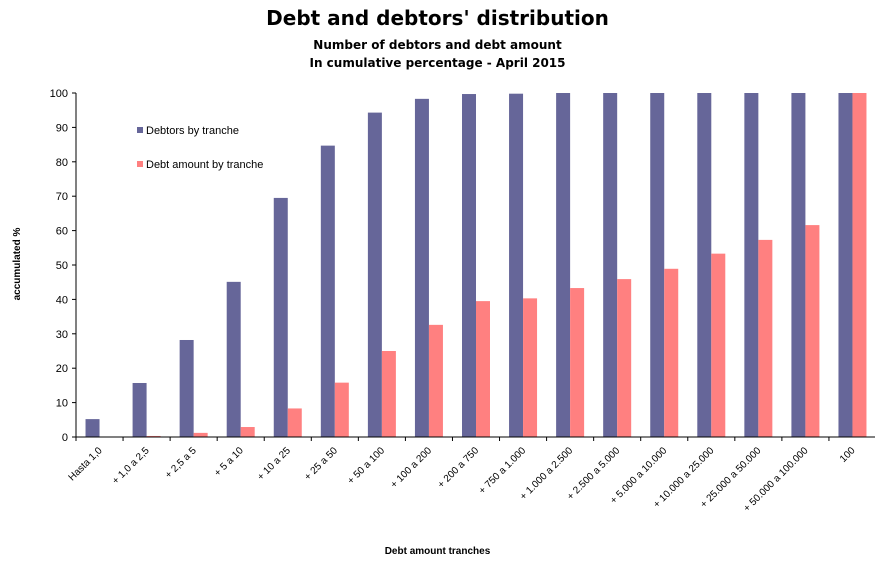 The height and width of the screenshot is (569, 875). Describe the element at coordinates (62, 300) in the screenshot. I see `y-tick-label: 40` at that location.